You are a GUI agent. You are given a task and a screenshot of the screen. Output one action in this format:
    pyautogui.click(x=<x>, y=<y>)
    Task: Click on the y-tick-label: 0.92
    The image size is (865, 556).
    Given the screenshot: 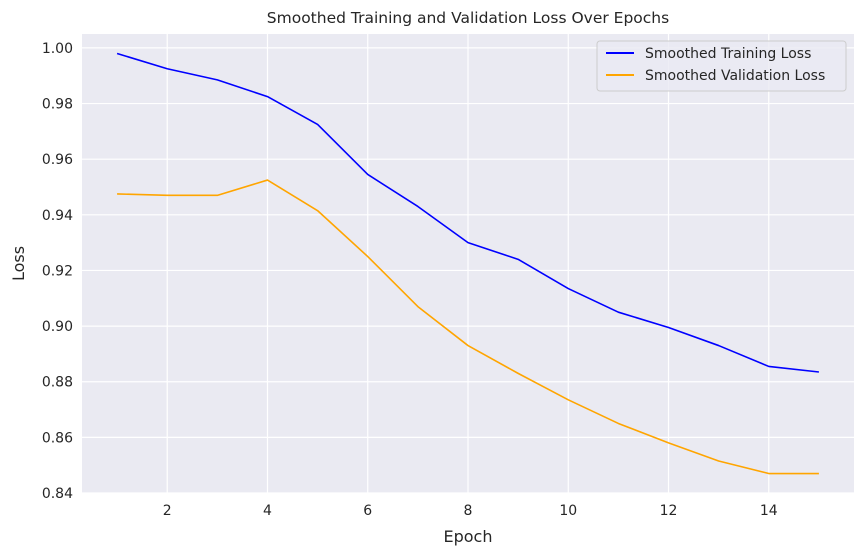 What is the action you would take?
    pyautogui.click(x=57, y=271)
    